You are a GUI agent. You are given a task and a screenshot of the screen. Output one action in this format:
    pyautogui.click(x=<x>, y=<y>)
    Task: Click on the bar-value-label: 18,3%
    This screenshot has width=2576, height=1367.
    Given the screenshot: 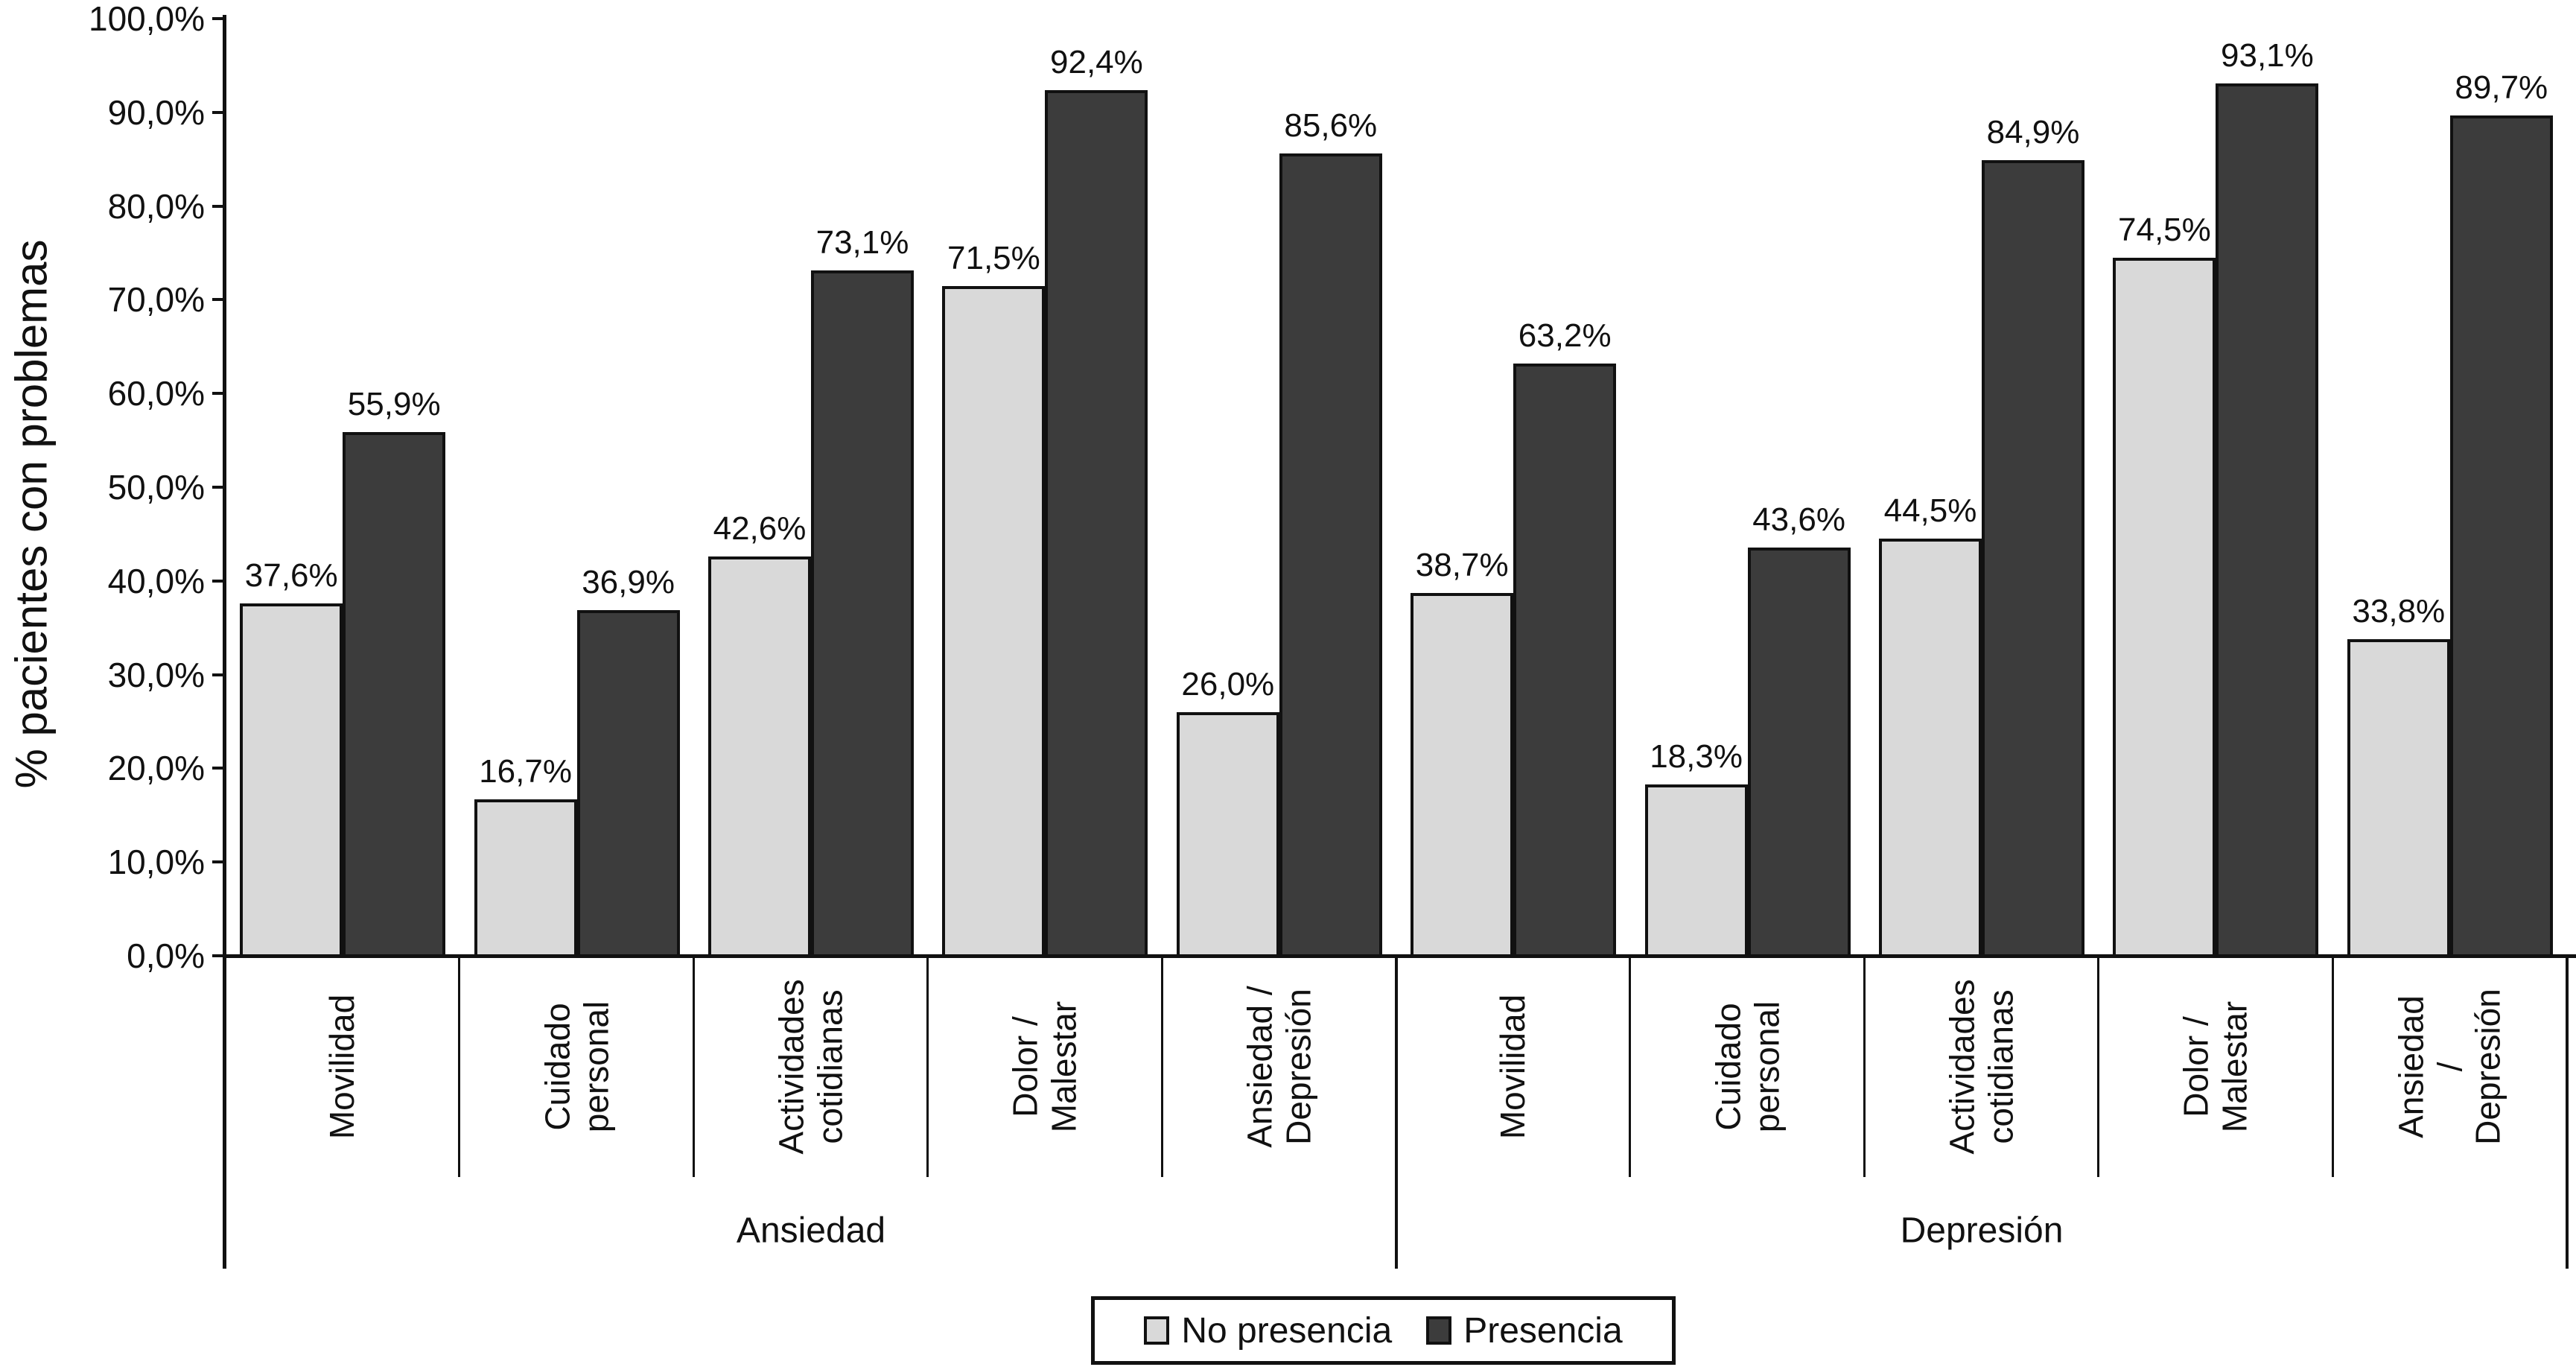 What is the action you would take?
    pyautogui.click(x=1696, y=756)
    